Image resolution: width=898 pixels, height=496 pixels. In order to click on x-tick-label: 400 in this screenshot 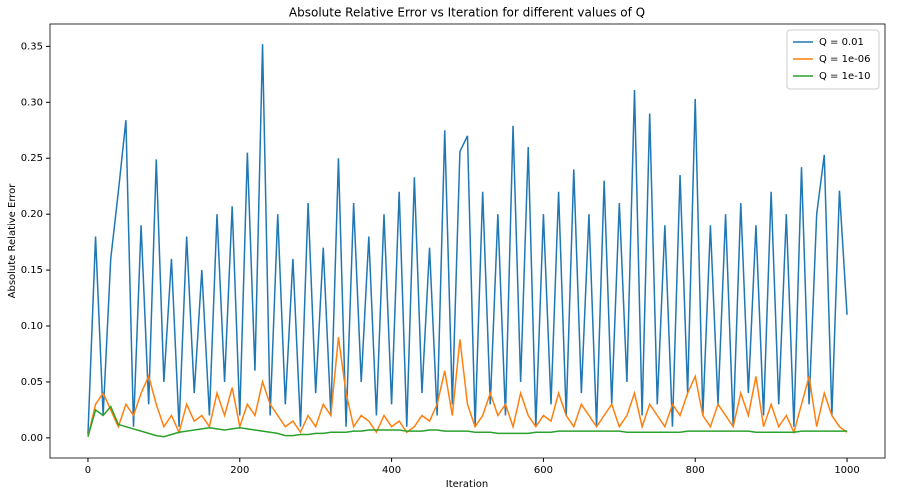, I will do `click(391, 470)`.